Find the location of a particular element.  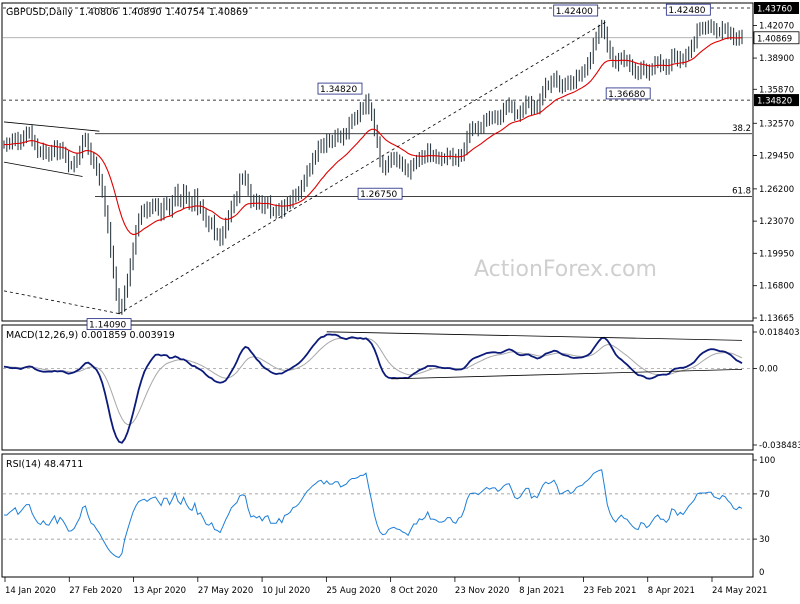

current-price-tag: 1.40869 is located at coordinates (774, 39).